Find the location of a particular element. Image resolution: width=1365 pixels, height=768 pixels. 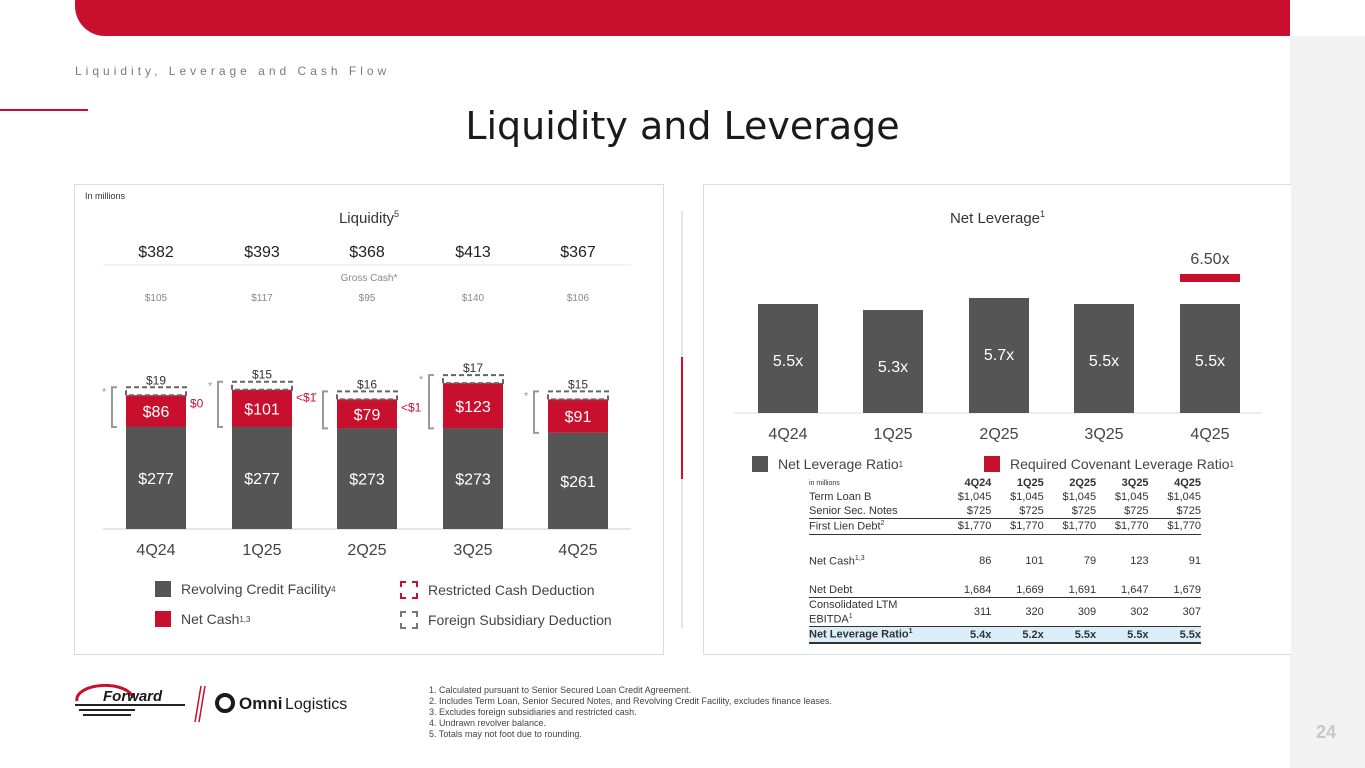

legend-foreign: Foreign Subsidiary Deduction is located at coordinates (506, 620).